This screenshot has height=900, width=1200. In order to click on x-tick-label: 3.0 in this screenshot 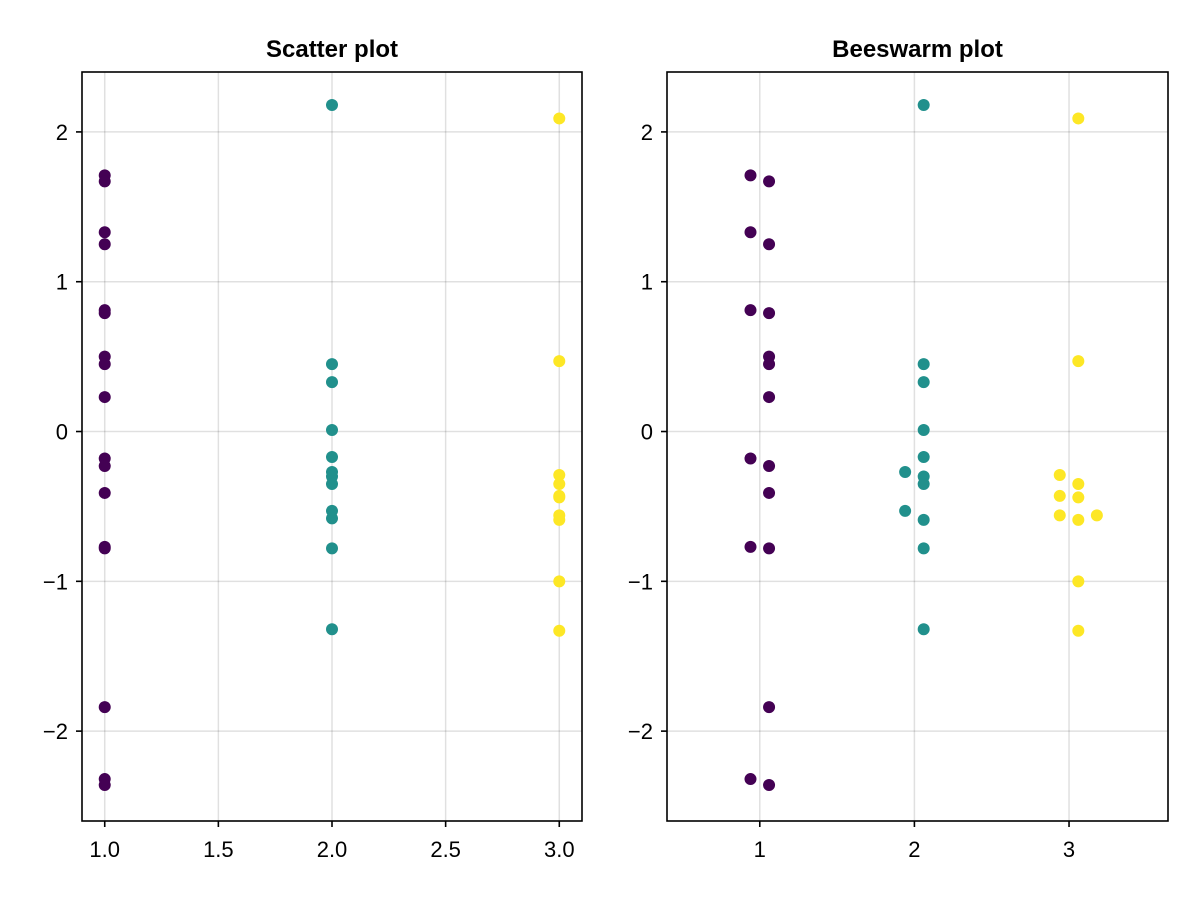, I will do `click(559, 849)`.